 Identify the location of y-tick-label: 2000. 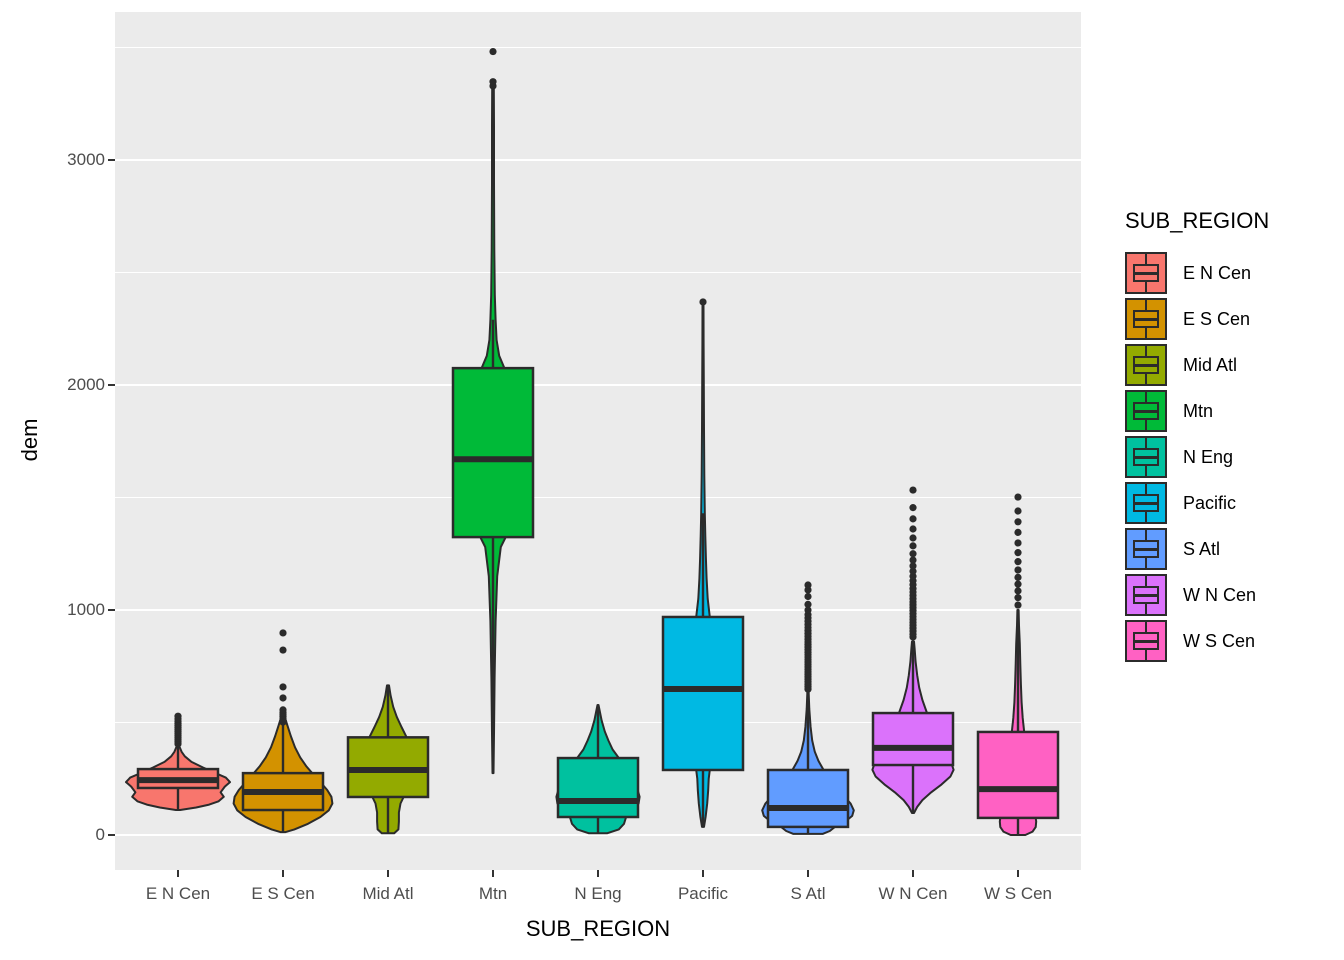
(86, 384).